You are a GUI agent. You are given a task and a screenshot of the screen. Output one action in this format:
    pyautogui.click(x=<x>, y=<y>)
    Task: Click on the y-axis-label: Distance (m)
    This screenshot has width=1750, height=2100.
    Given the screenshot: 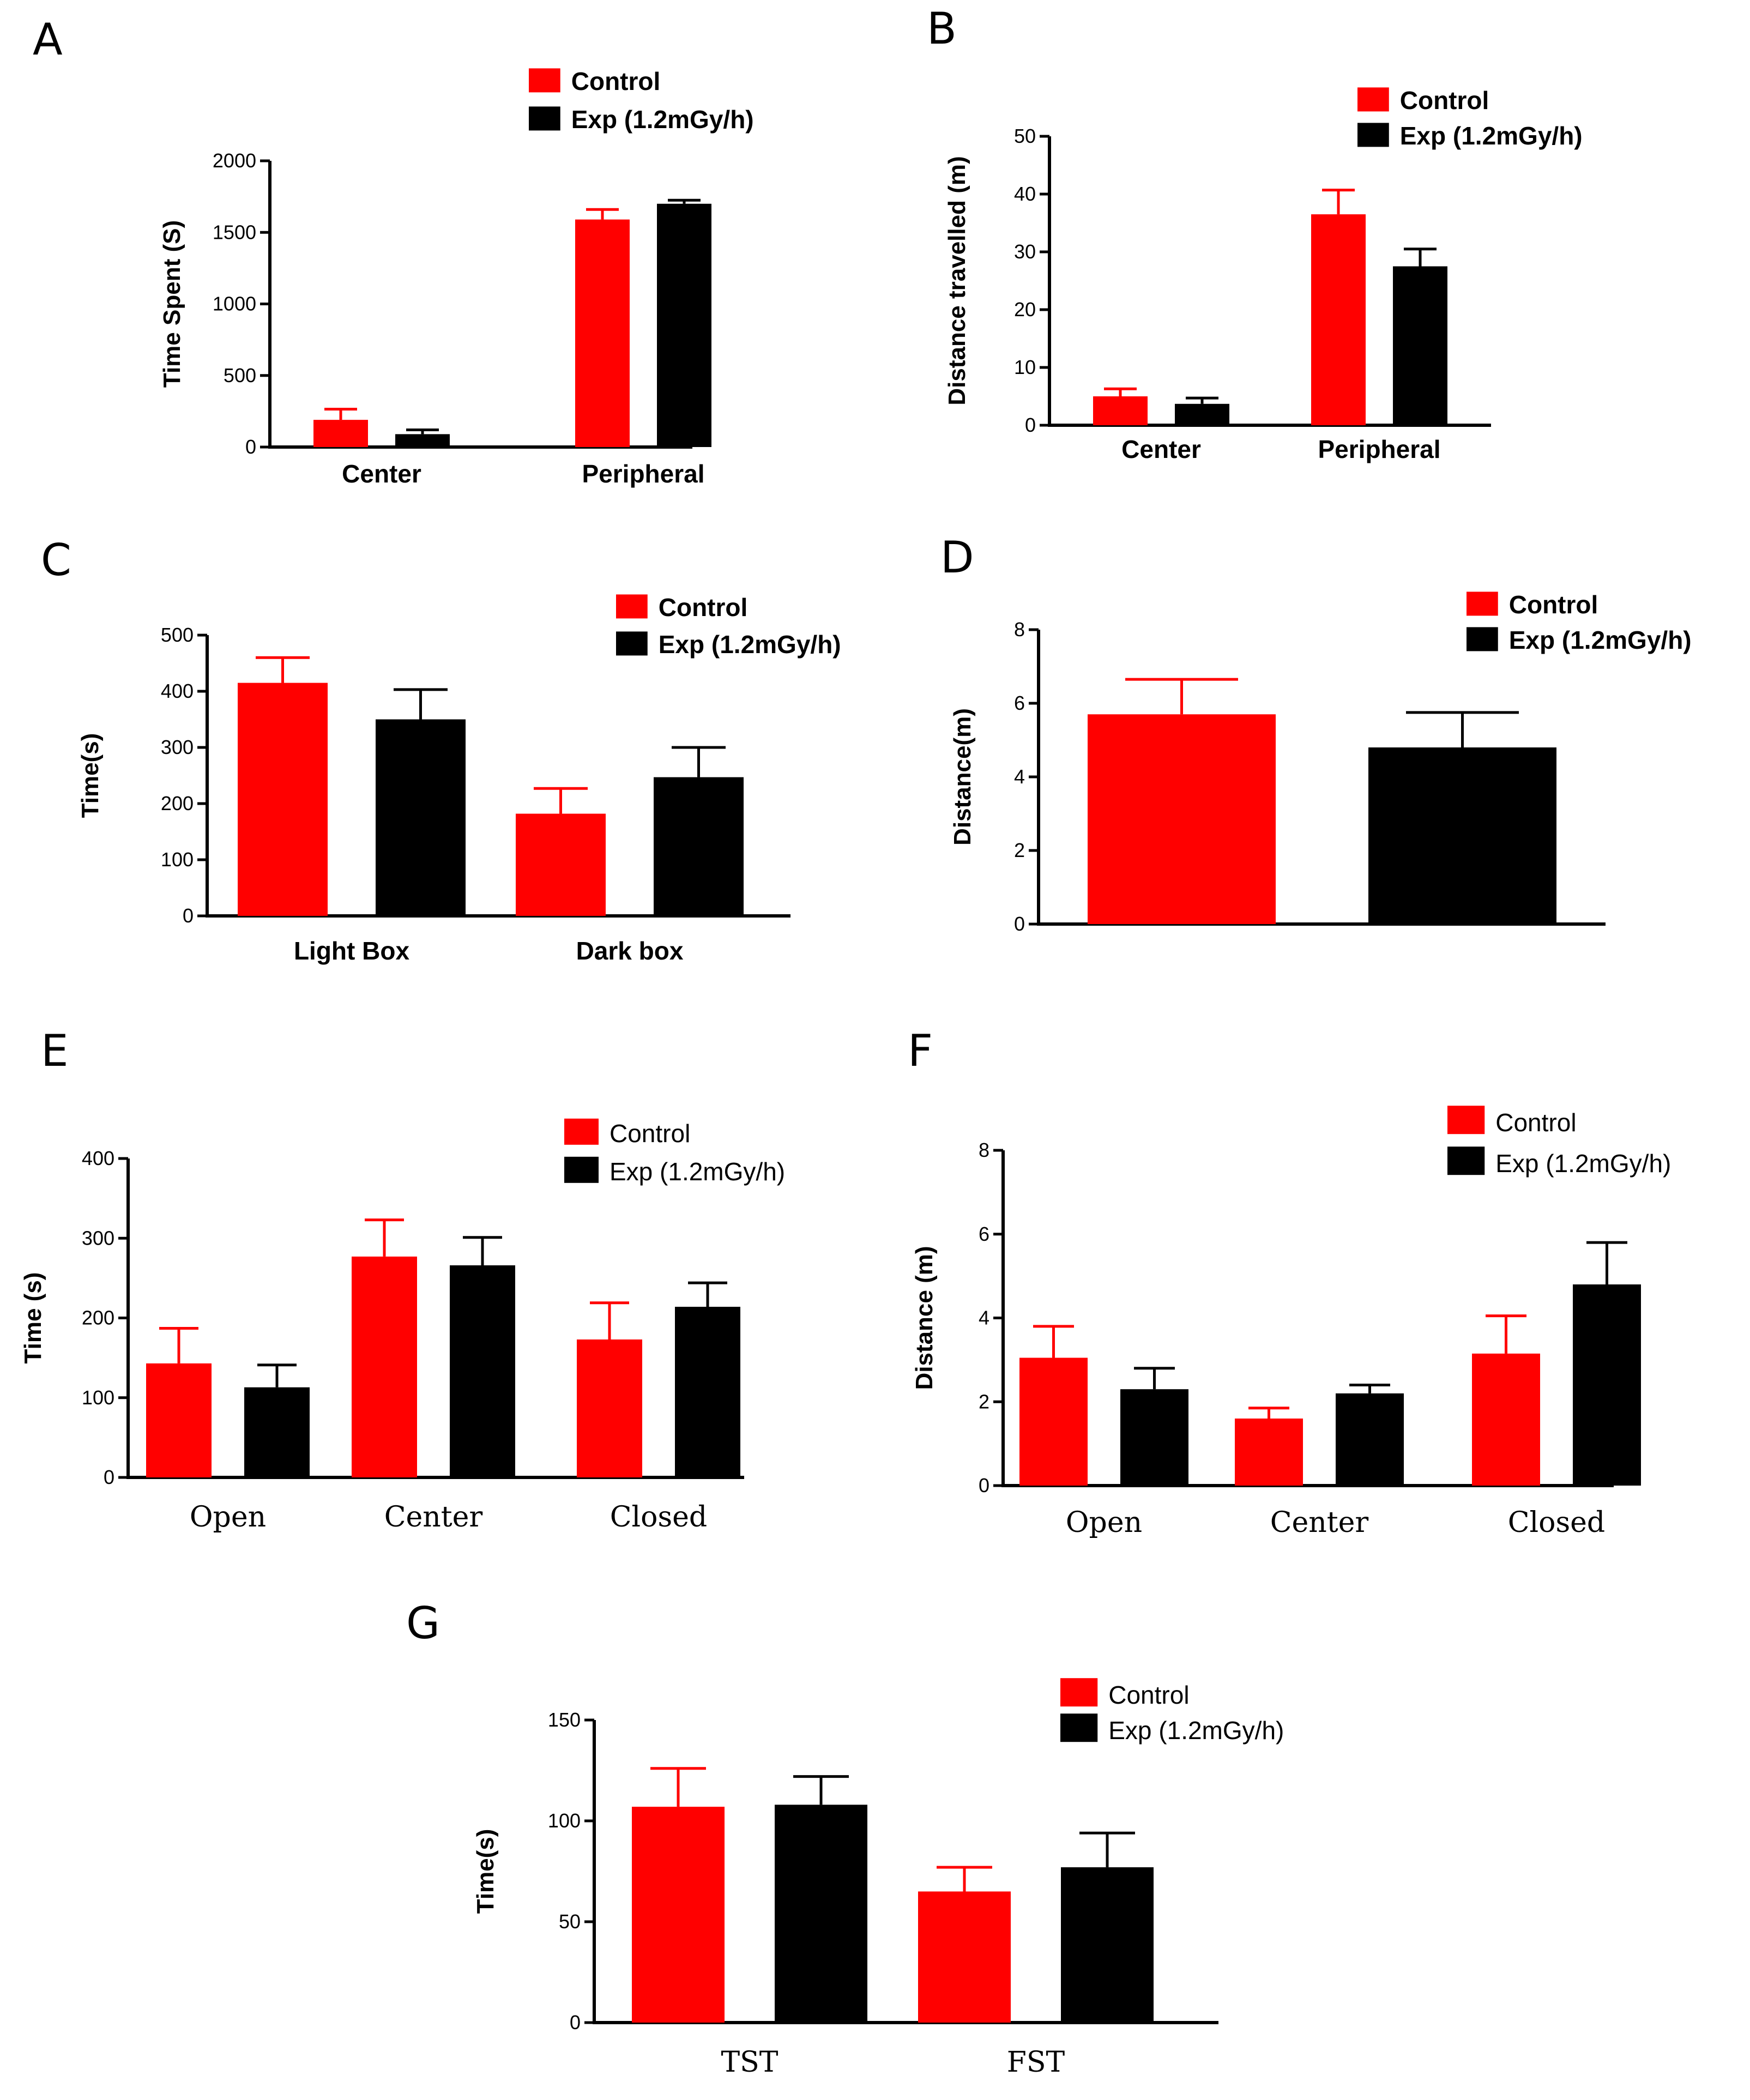 What is the action you would take?
    pyautogui.click(x=924, y=1318)
    